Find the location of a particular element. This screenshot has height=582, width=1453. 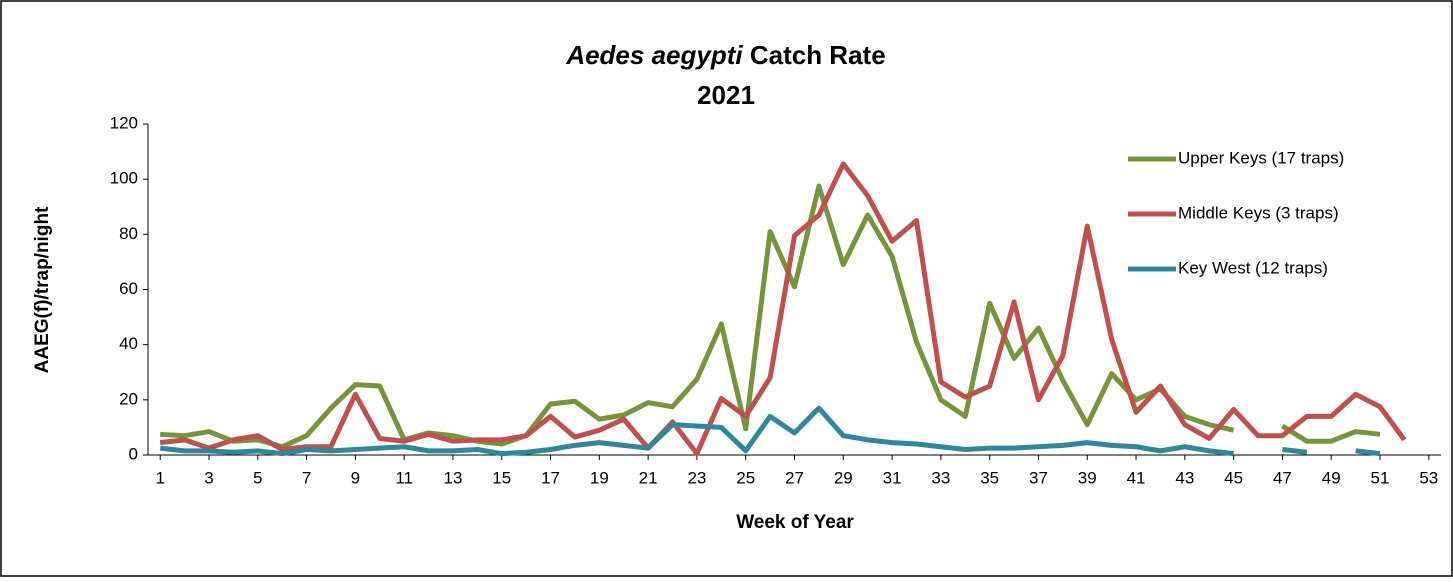

x-tick-label: 41 is located at coordinates (1136, 477).